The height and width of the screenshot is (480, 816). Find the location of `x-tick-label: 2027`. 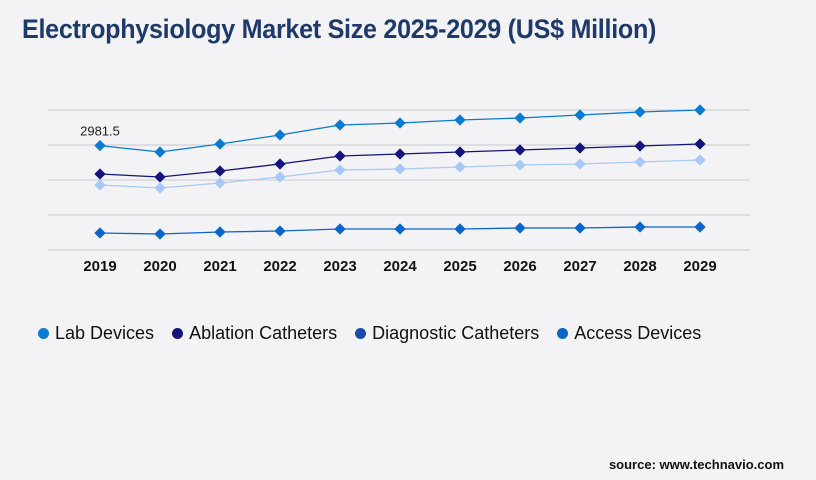

x-tick-label: 2027 is located at coordinates (579, 266).